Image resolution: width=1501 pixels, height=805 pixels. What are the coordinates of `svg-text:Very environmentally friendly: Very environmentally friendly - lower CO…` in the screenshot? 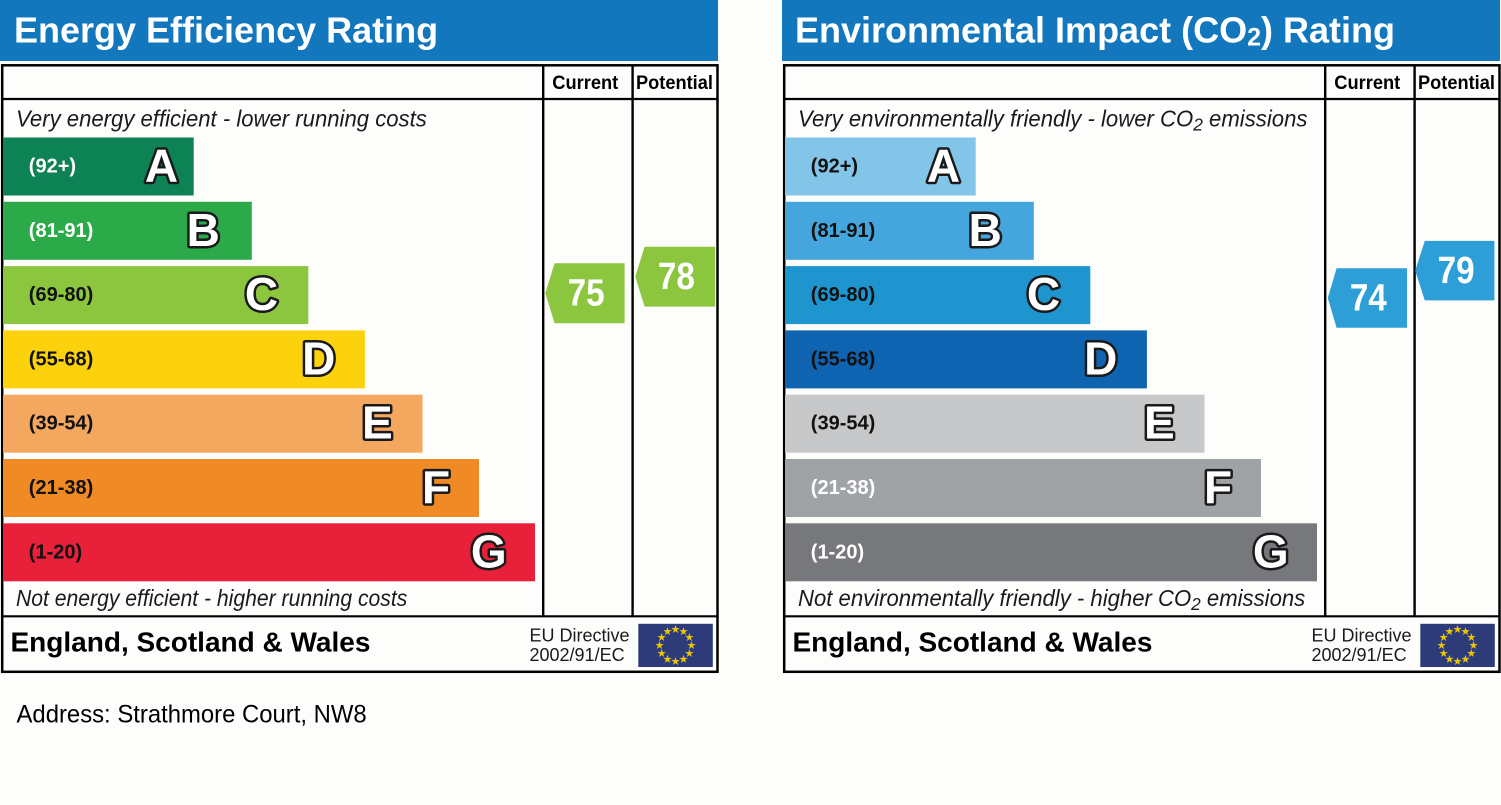 It's located at (1052, 120).